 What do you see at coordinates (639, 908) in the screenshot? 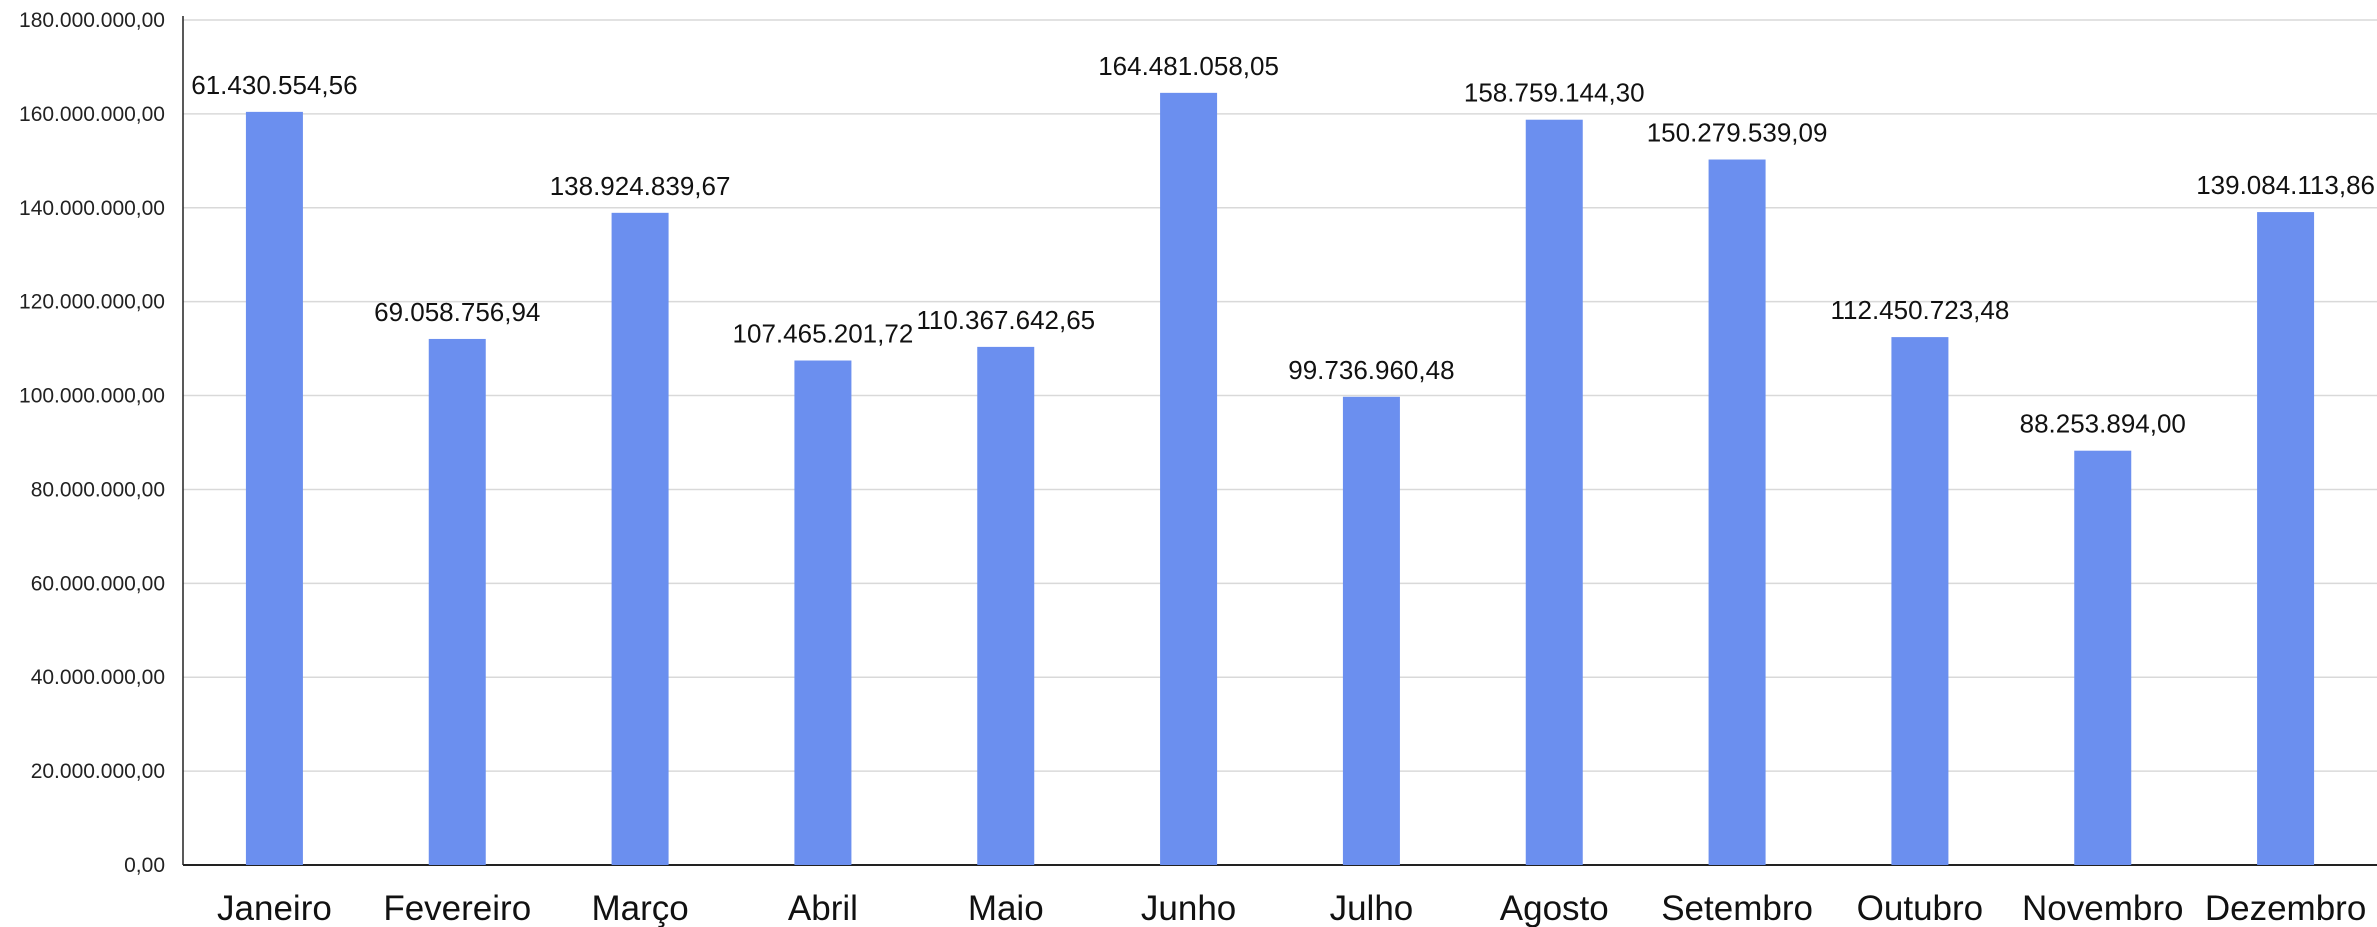
I see `x-tick-label: Março` at bounding box center [639, 908].